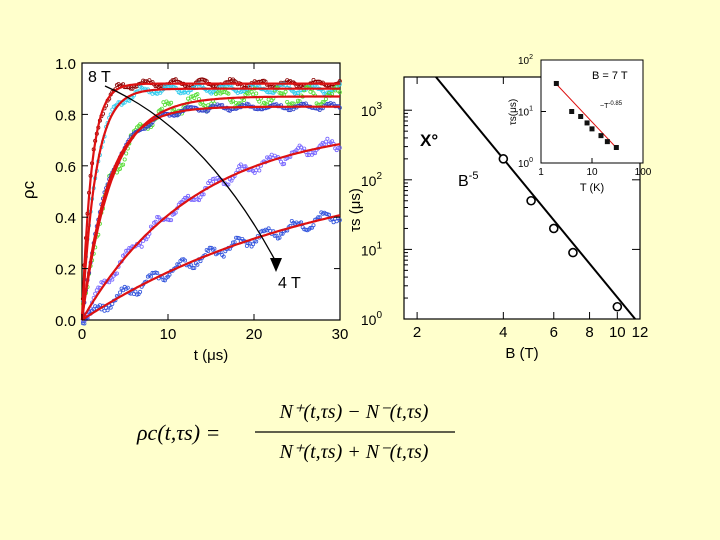 This screenshot has height=540, width=720. I want to click on right-y-tick-label: 100, so click(372, 319).